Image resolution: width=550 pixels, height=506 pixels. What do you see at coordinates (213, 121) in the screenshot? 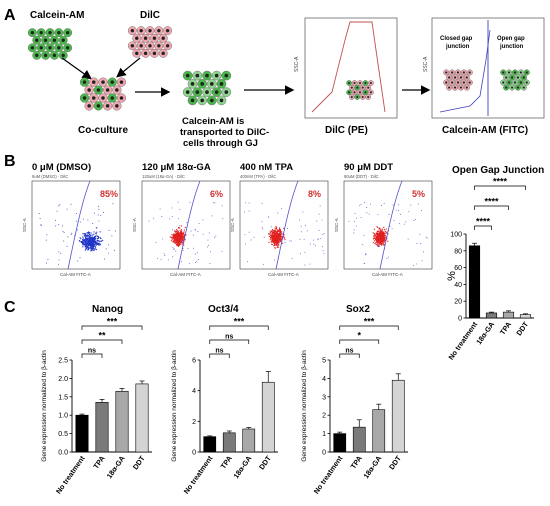
I see `transport-label-line1: Calcein-AM is` at bounding box center [213, 121].